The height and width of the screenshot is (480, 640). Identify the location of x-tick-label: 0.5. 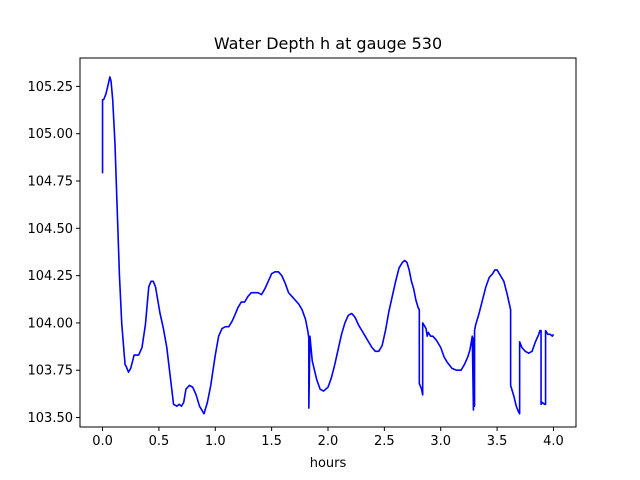
(159, 441).